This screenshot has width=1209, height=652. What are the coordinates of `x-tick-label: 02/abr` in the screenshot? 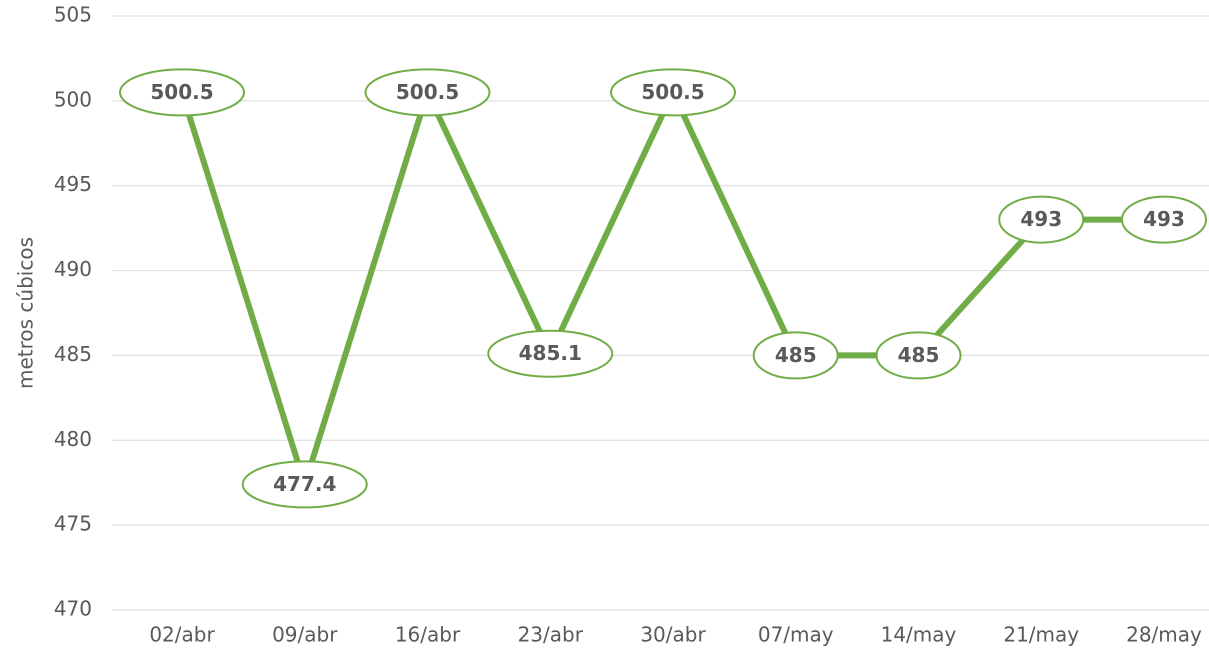 It's located at (182, 635).